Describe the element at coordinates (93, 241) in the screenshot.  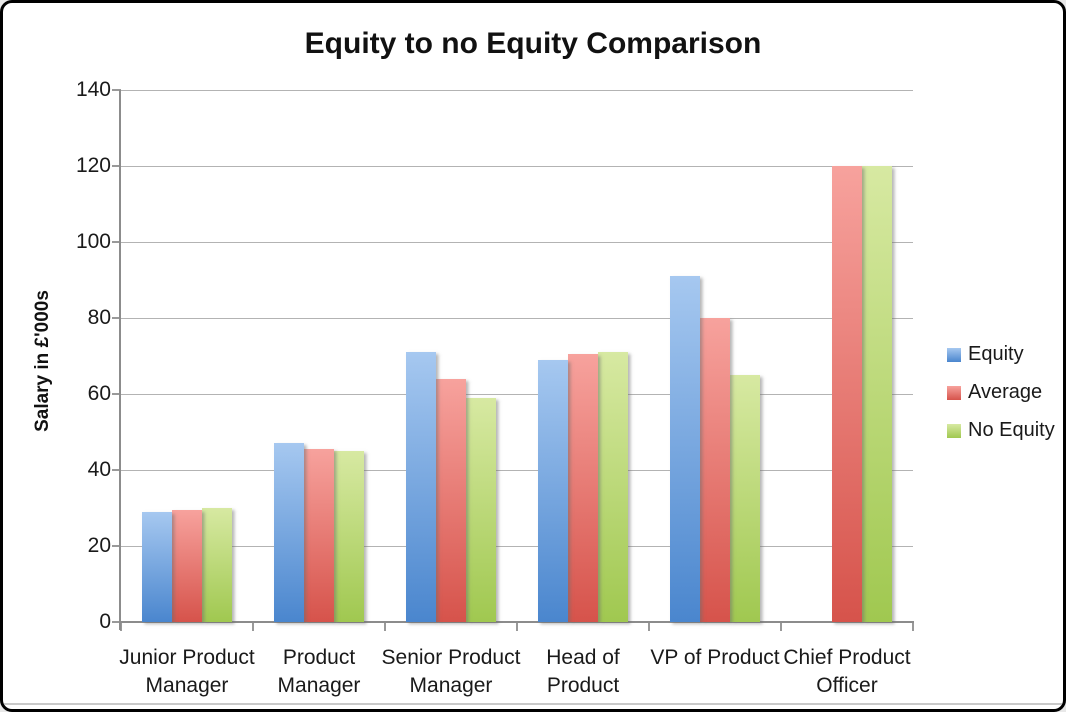
I see `y-tick-label-100: 100` at that location.